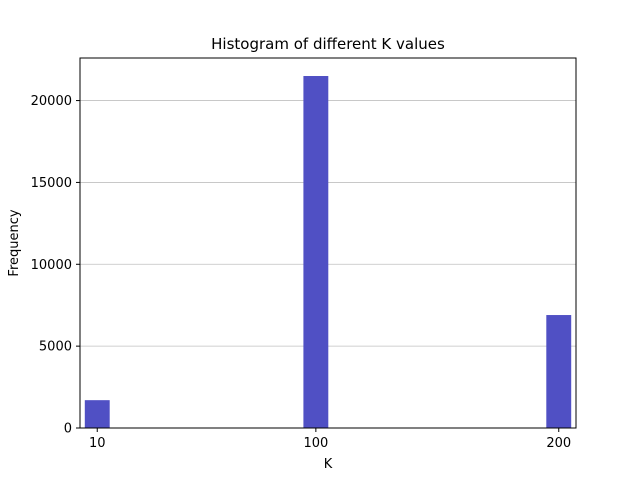 The width and height of the screenshot is (640, 480). I want to click on y-axis-label: Frequency, so click(14, 242).